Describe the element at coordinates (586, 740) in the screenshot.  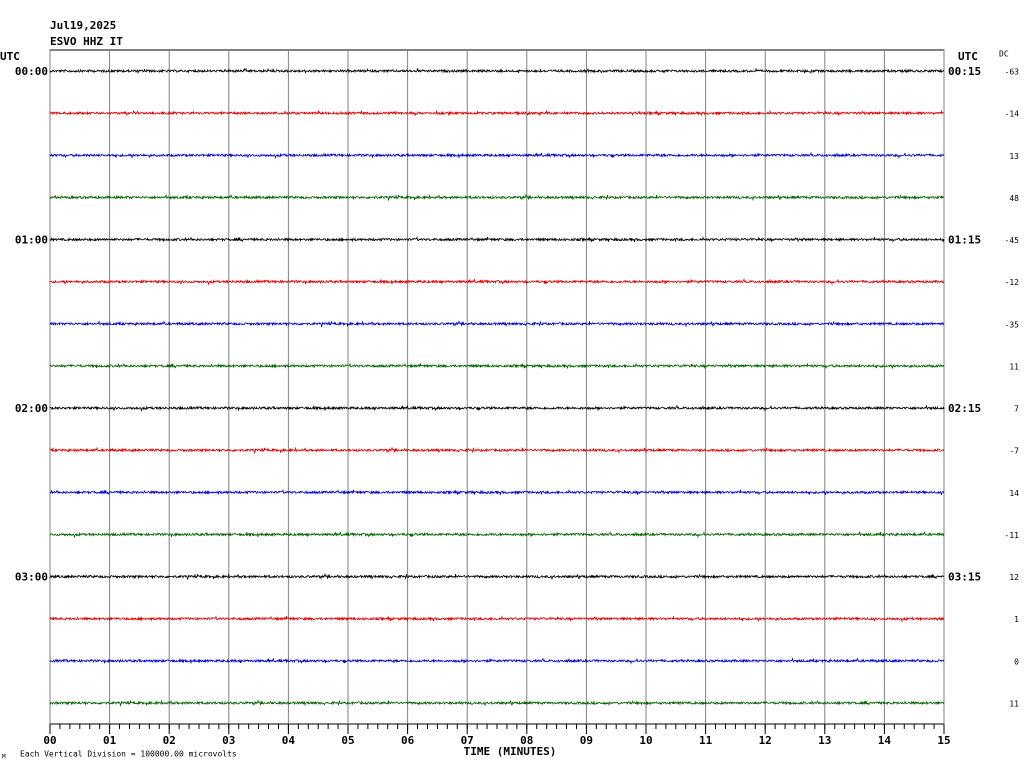
I see `x-tick-label: 09` at that location.